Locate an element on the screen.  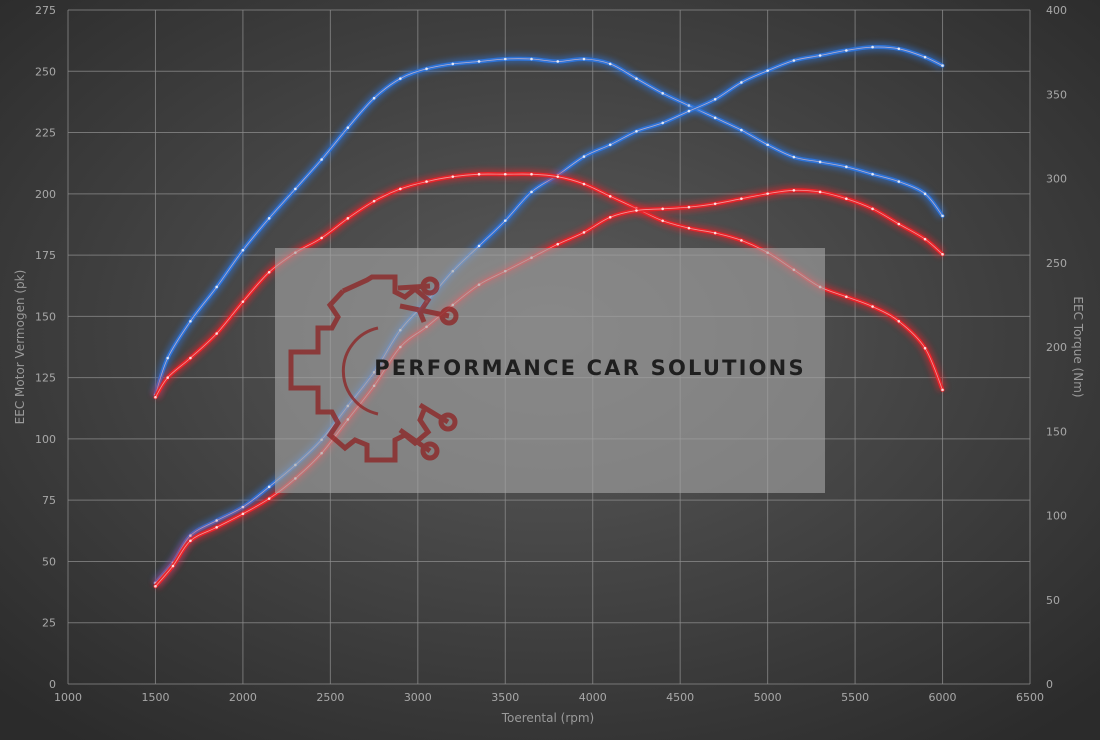
x-tick-label: 4000 is located at coordinates (593, 697).